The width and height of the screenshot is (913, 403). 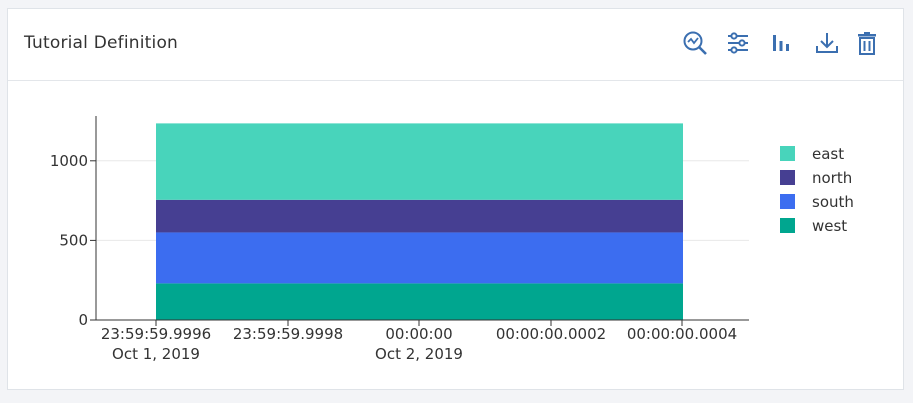 What do you see at coordinates (419, 216) in the screenshot?
I see `bar-segment-north` at bounding box center [419, 216].